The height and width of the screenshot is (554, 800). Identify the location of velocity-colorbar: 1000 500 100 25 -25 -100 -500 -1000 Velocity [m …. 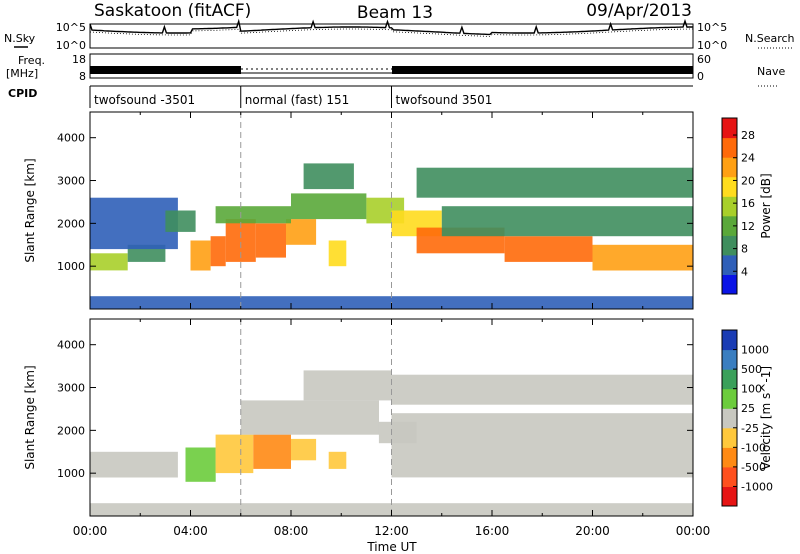
(747, 418).